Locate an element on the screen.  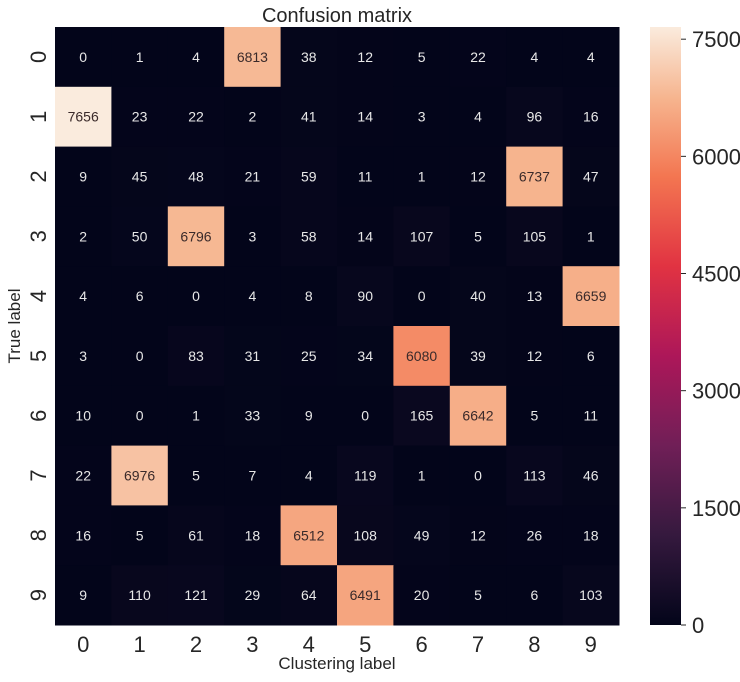
y-tick-label: 0 is located at coordinates (38, 57).